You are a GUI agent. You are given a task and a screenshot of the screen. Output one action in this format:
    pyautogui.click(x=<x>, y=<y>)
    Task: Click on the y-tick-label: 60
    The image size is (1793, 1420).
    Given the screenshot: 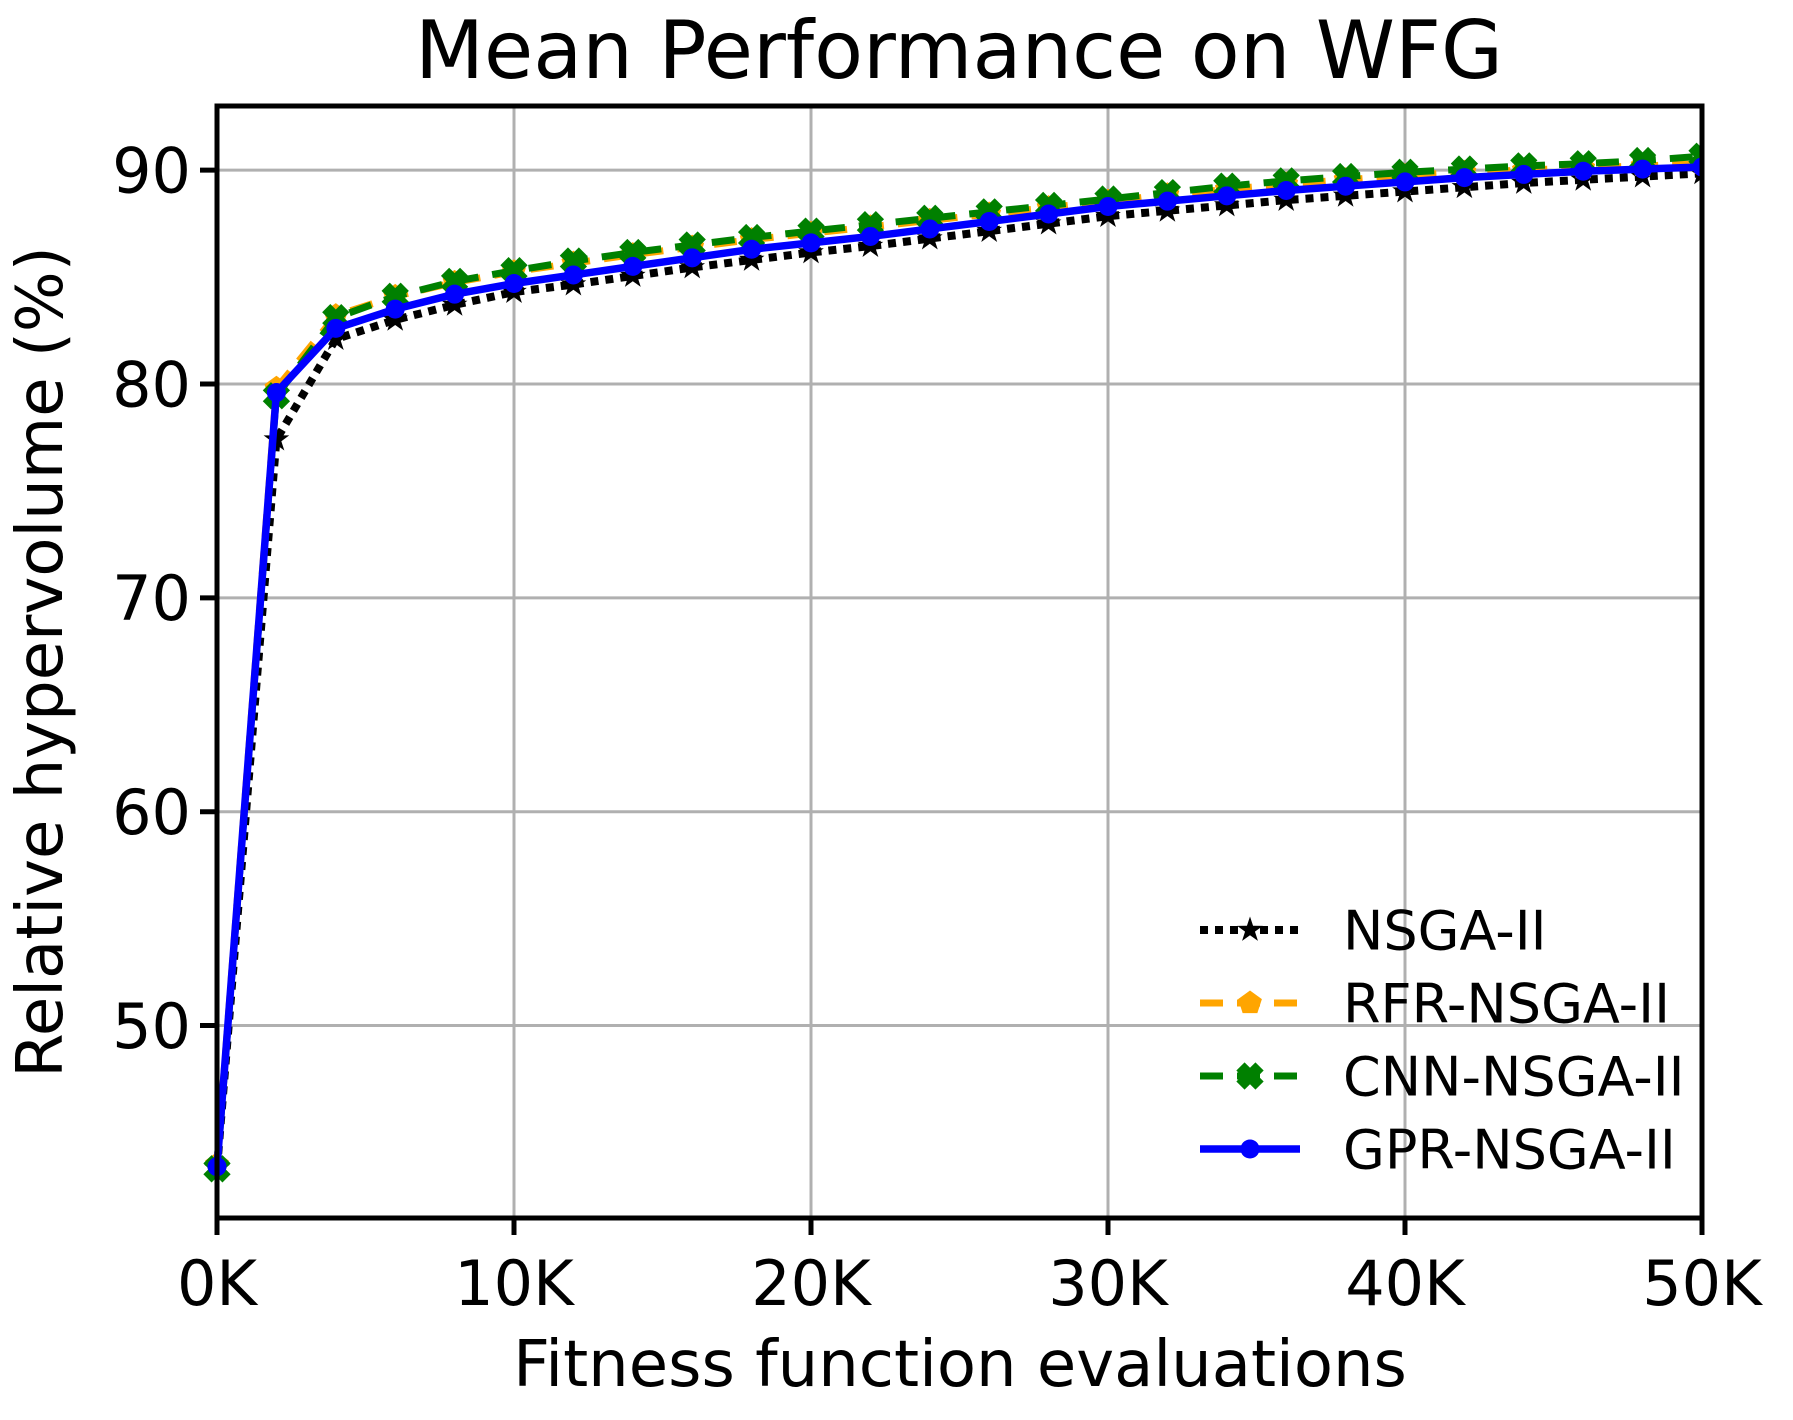 What is the action you would take?
    pyautogui.click(x=151, y=812)
    